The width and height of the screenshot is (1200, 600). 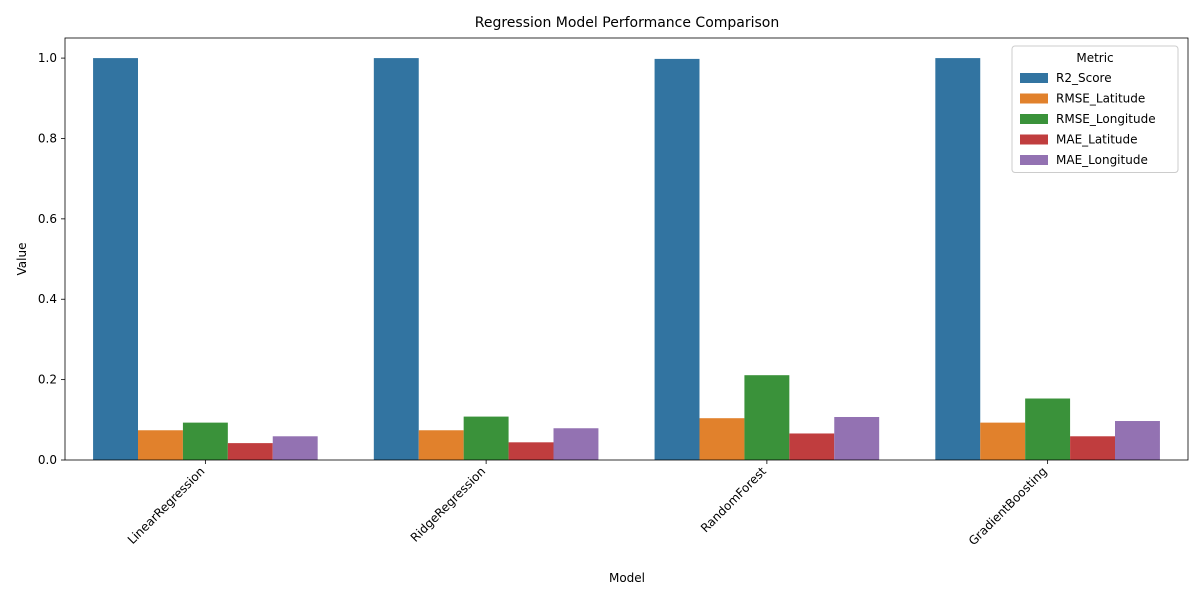 I want to click on x-axis-title: Model, so click(x=627, y=578).